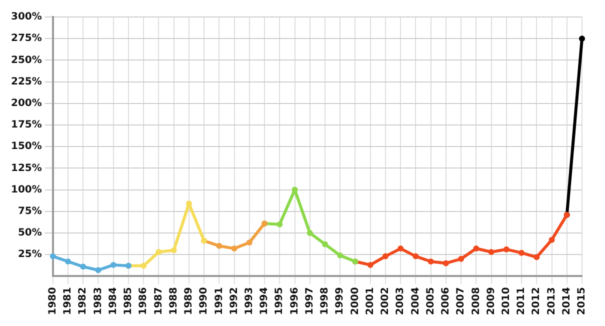 The image size is (605, 326). I want to click on x-tick-label: 2010, so click(506, 301).